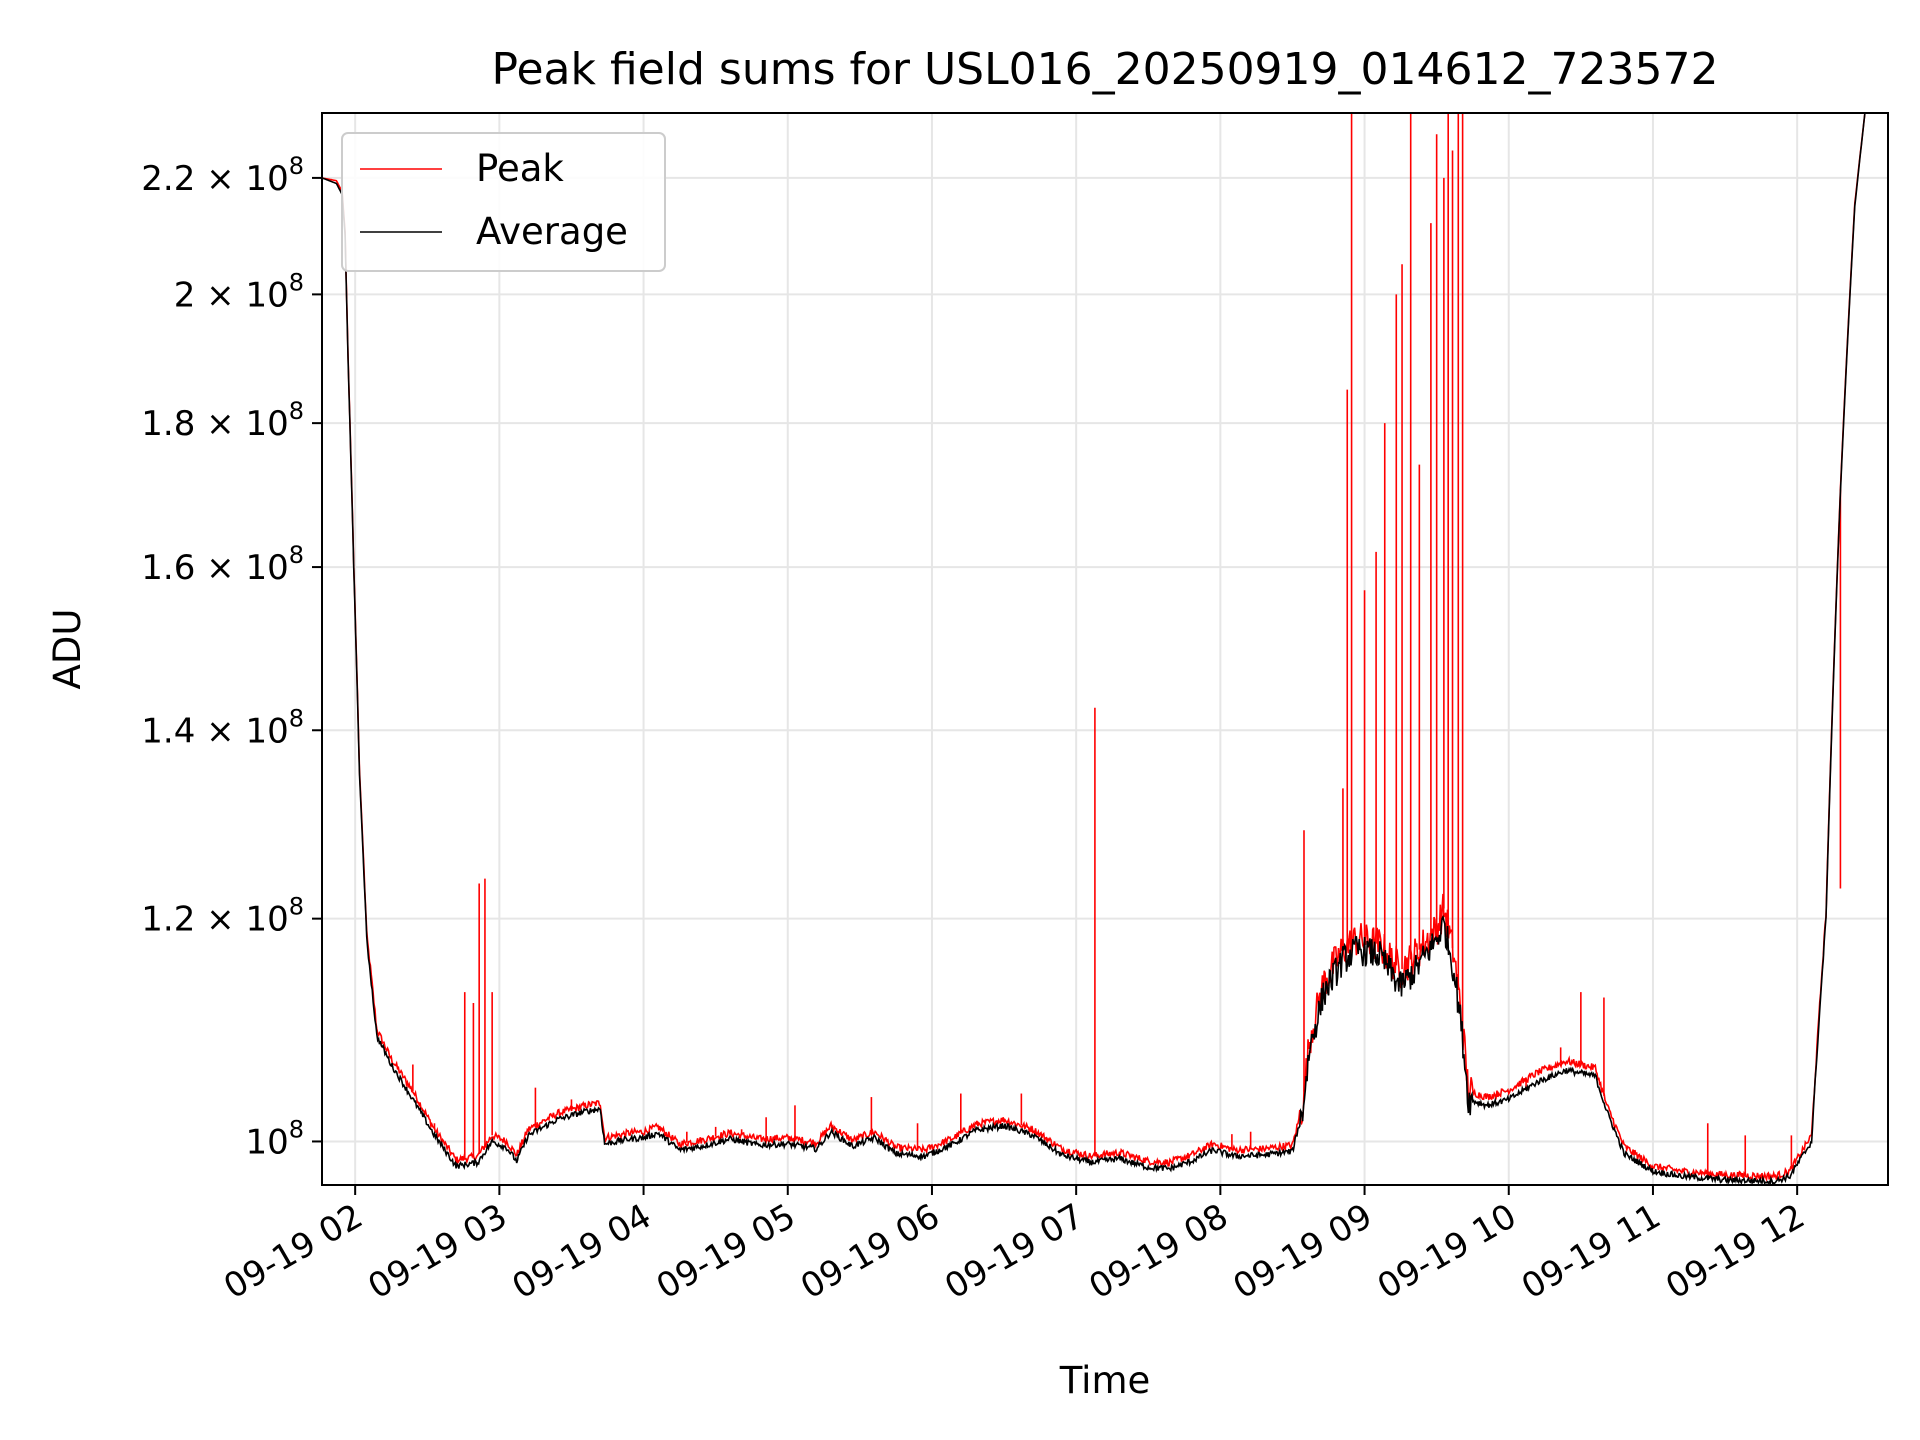 The image size is (1920, 1440). What do you see at coordinates (552, 231) in the screenshot?
I see `legend-average-label: Average` at bounding box center [552, 231].